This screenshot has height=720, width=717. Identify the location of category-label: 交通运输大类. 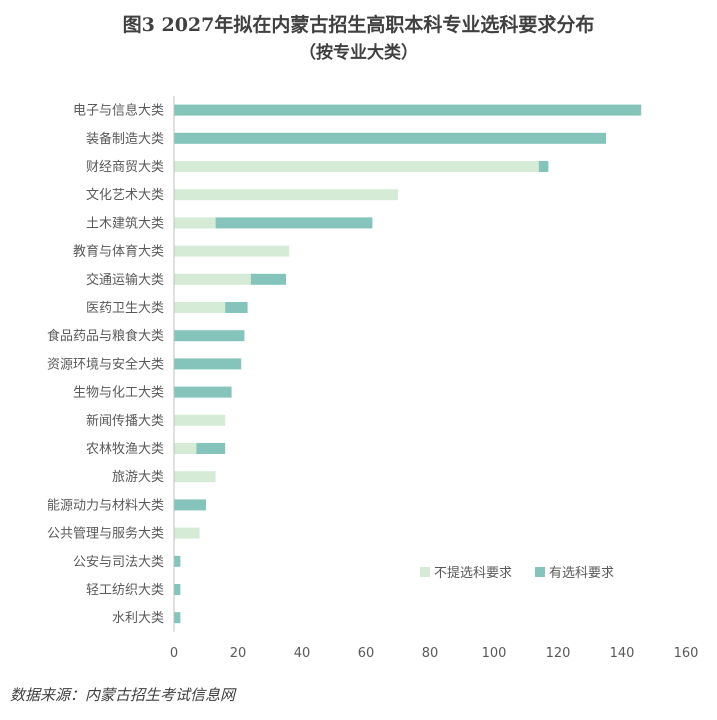
(125, 280).